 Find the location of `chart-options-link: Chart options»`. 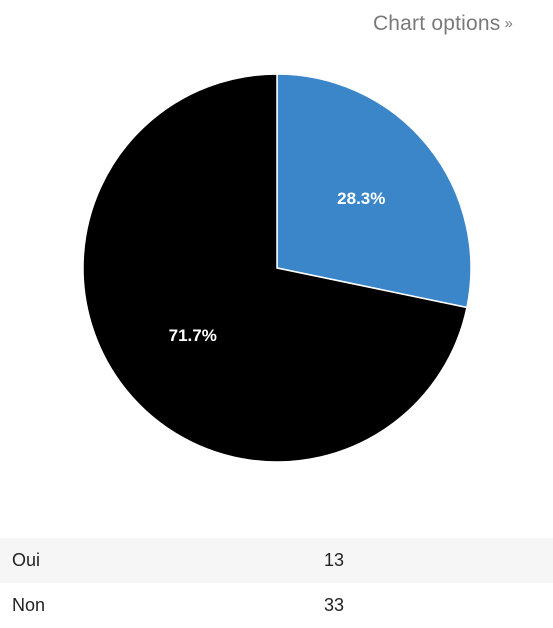

chart-options-link: Chart options» is located at coordinates (443, 24).